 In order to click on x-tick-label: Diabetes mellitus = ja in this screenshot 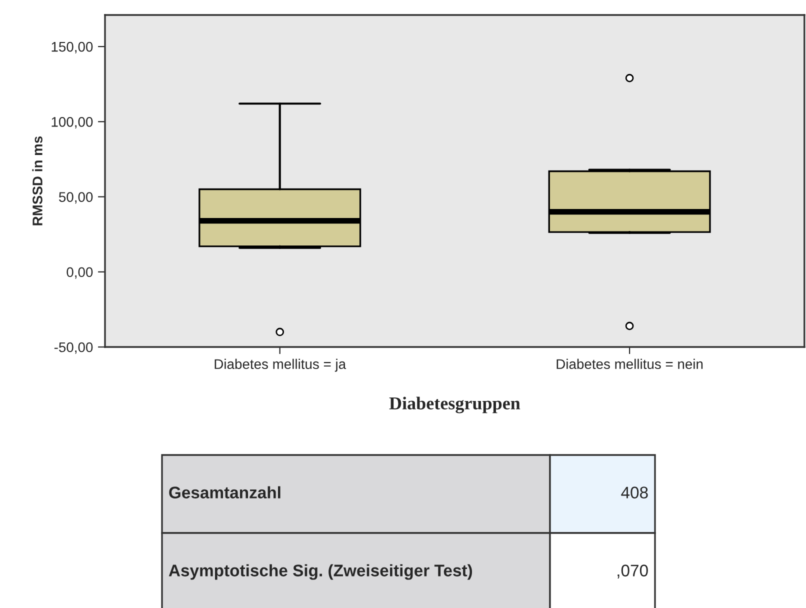, I will do `click(280, 365)`.